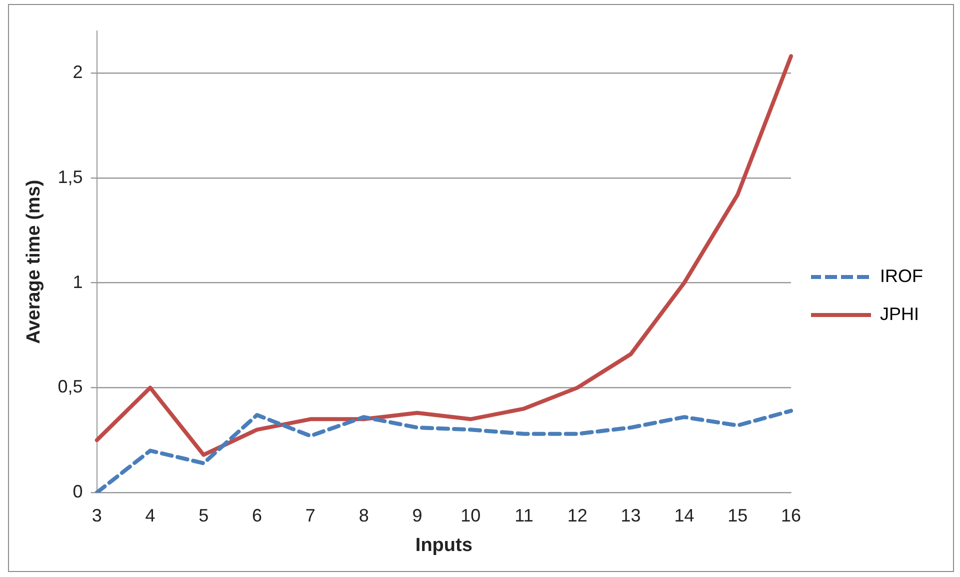 This screenshot has width=960, height=577. Describe the element at coordinates (470, 515) in the screenshot. I see `x-tick-label: 10` at that location.